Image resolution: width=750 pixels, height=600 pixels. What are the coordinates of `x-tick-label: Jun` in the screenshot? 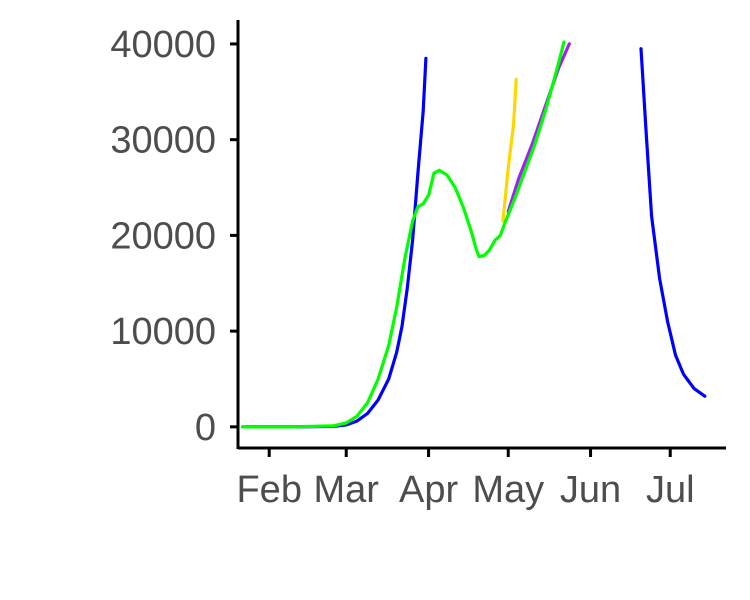 It's located at (590, 490).